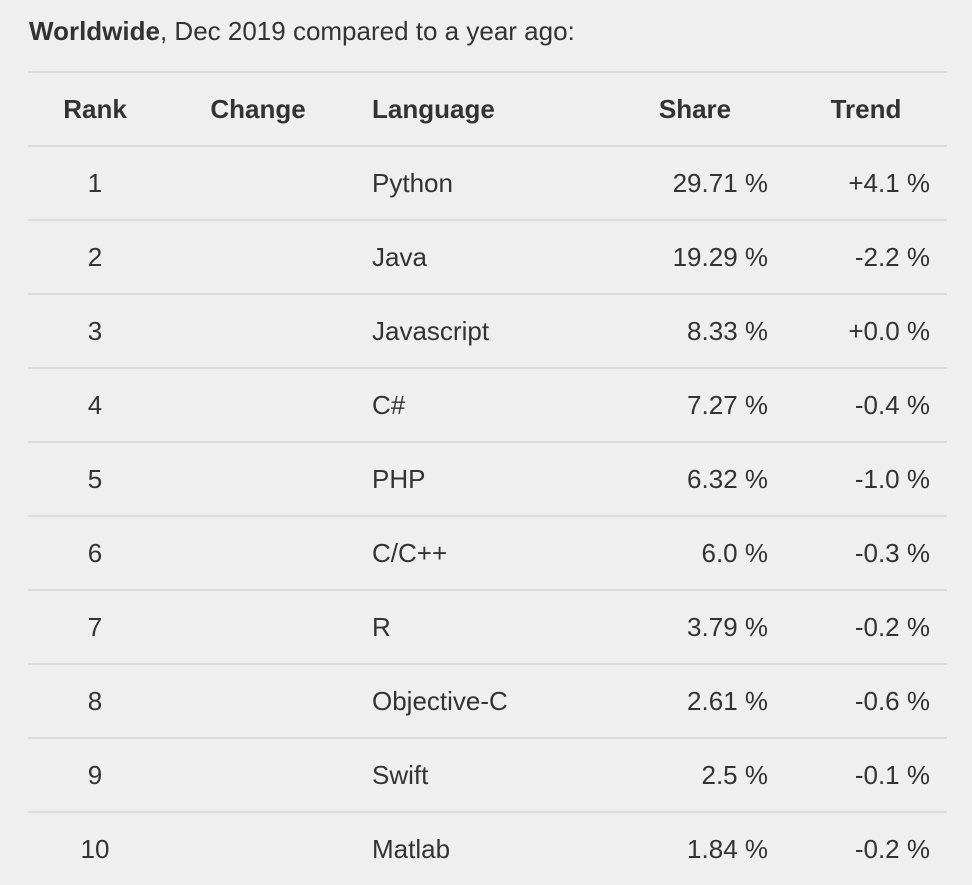 The image size is (972, 885). I want to click on rank-cell: 8, so click(95, 701).